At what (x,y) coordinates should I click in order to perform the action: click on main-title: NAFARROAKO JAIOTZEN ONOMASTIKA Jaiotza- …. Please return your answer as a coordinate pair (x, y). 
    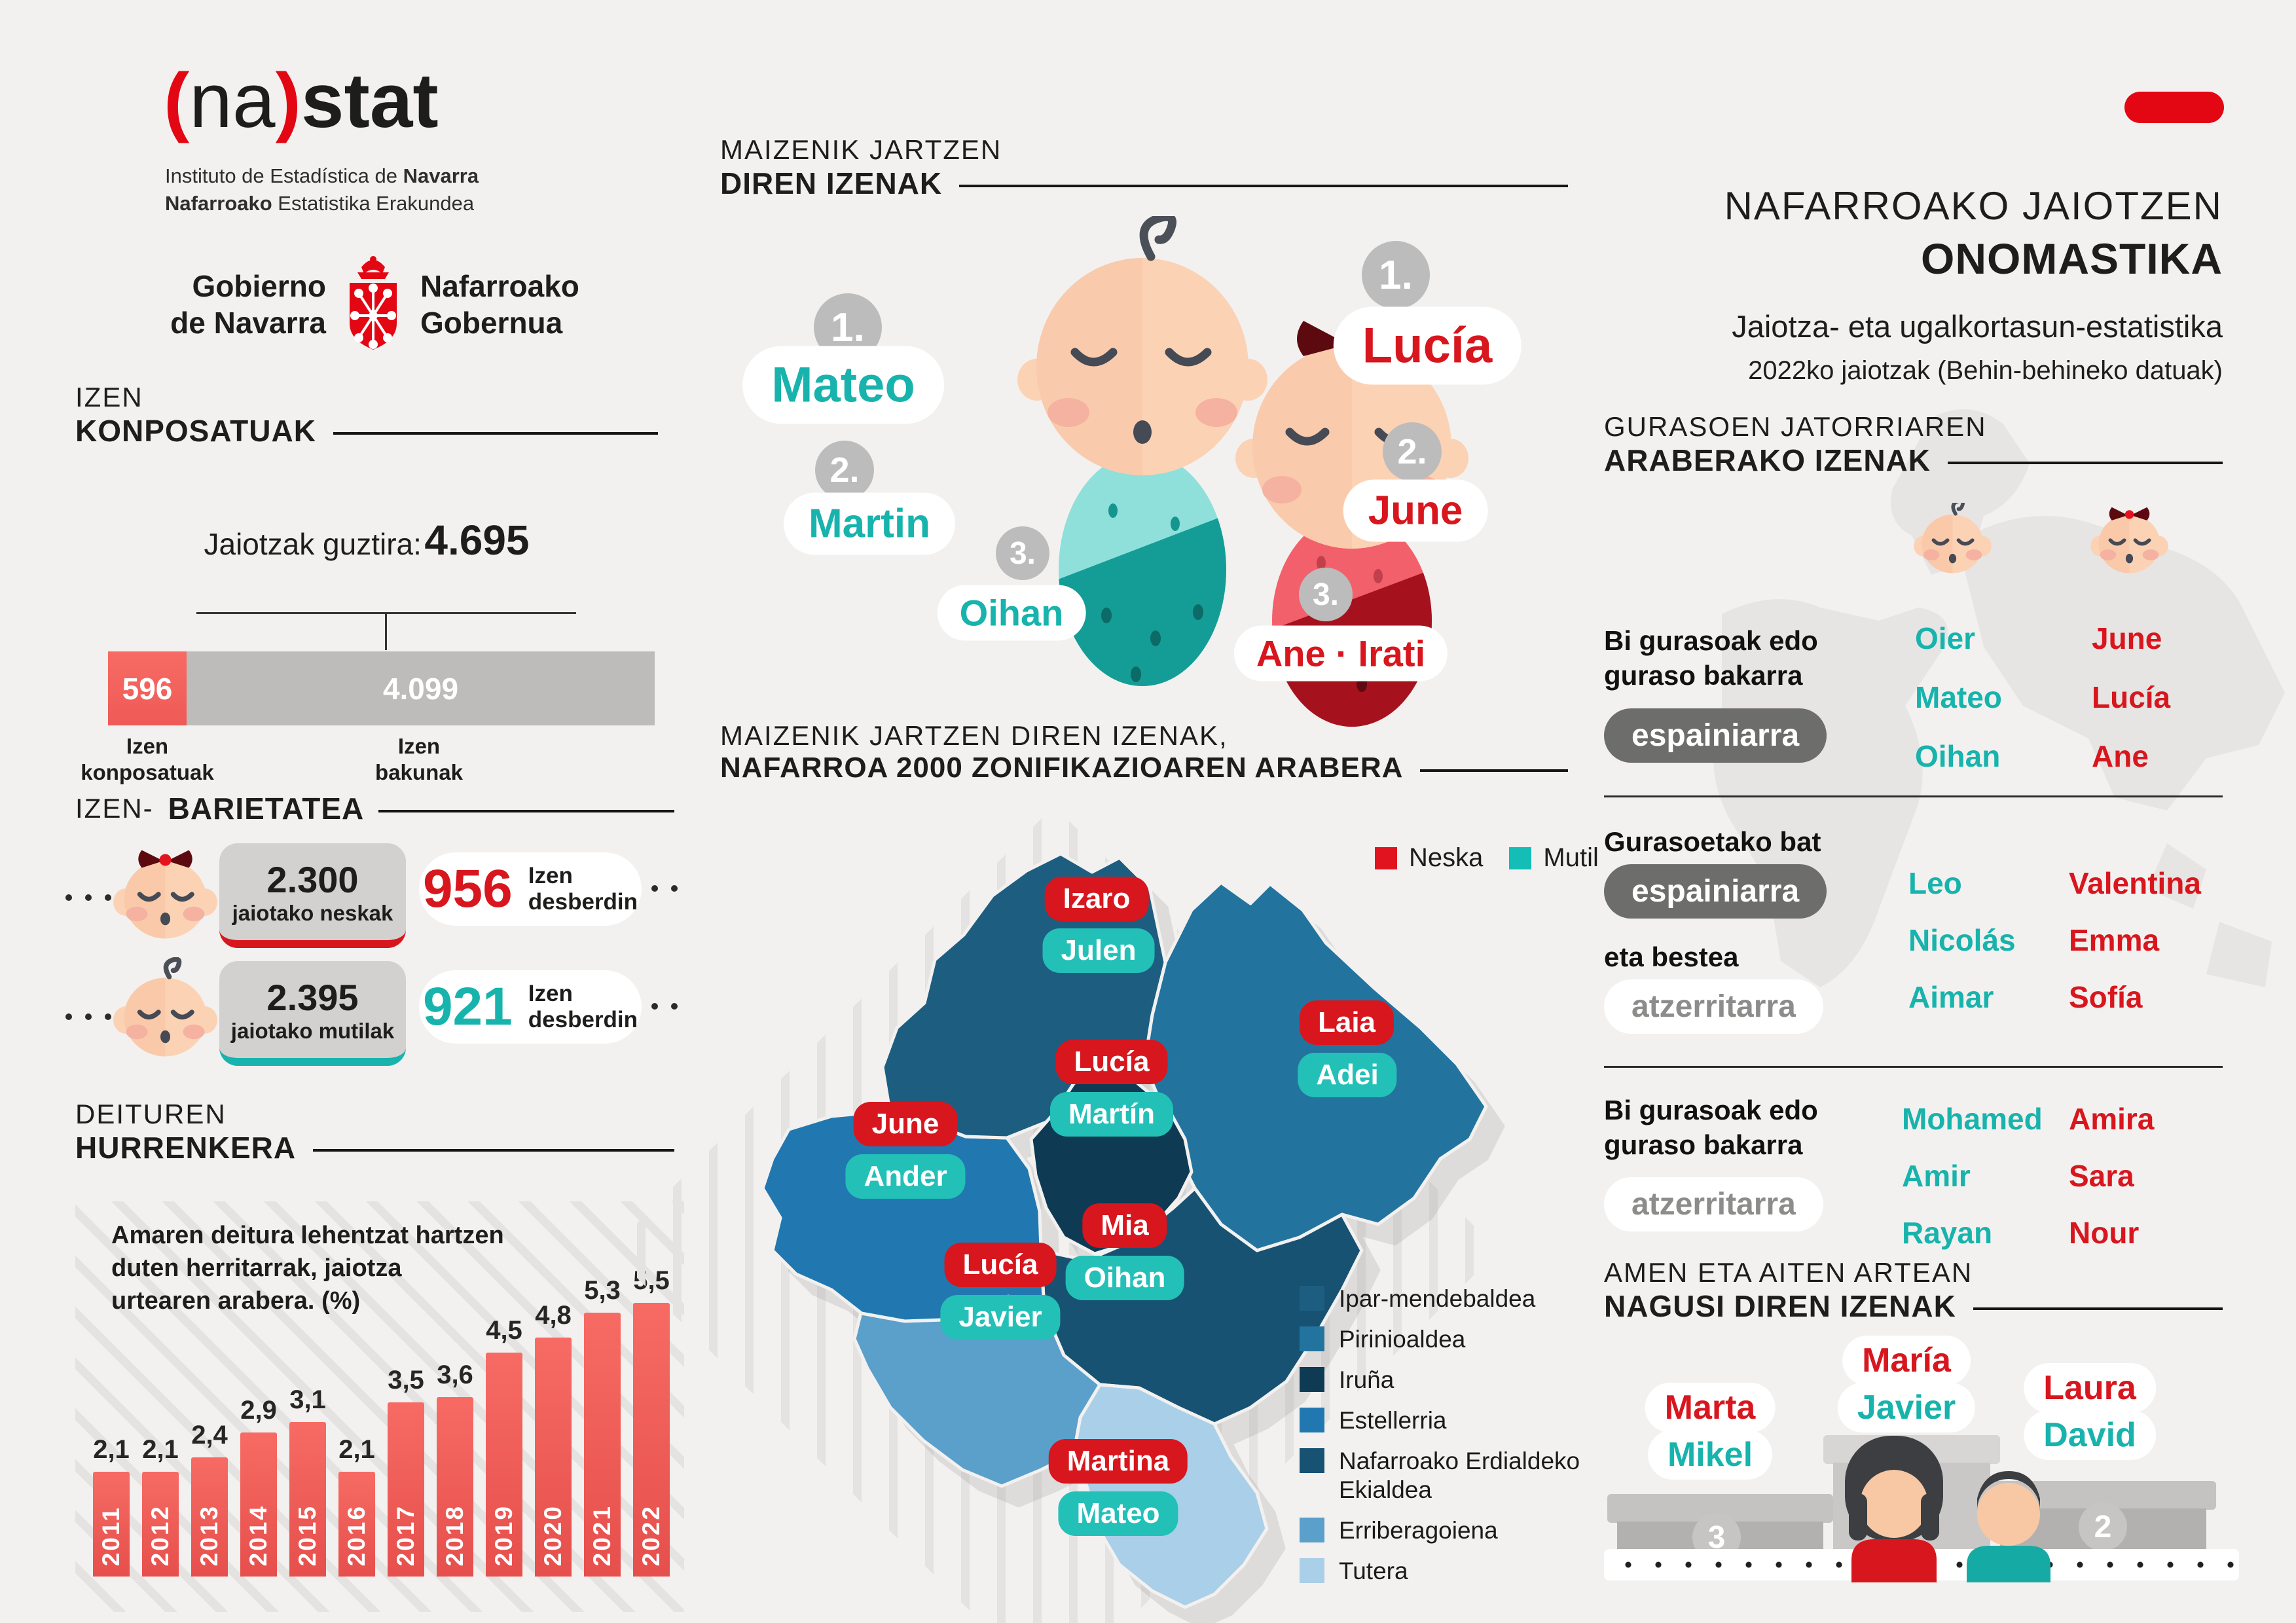
    Looking at the image, I should click on (1913, 284).